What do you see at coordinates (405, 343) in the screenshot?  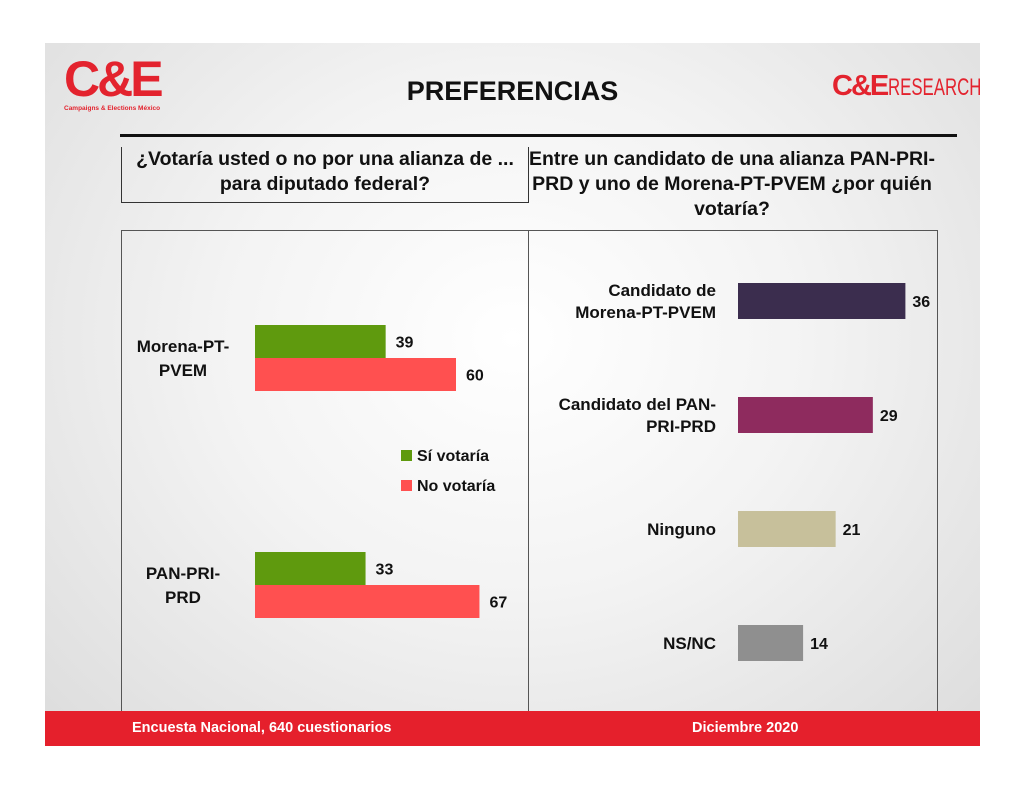 I see `bar-label-0-0: 39` at bounding box center [405, 343].